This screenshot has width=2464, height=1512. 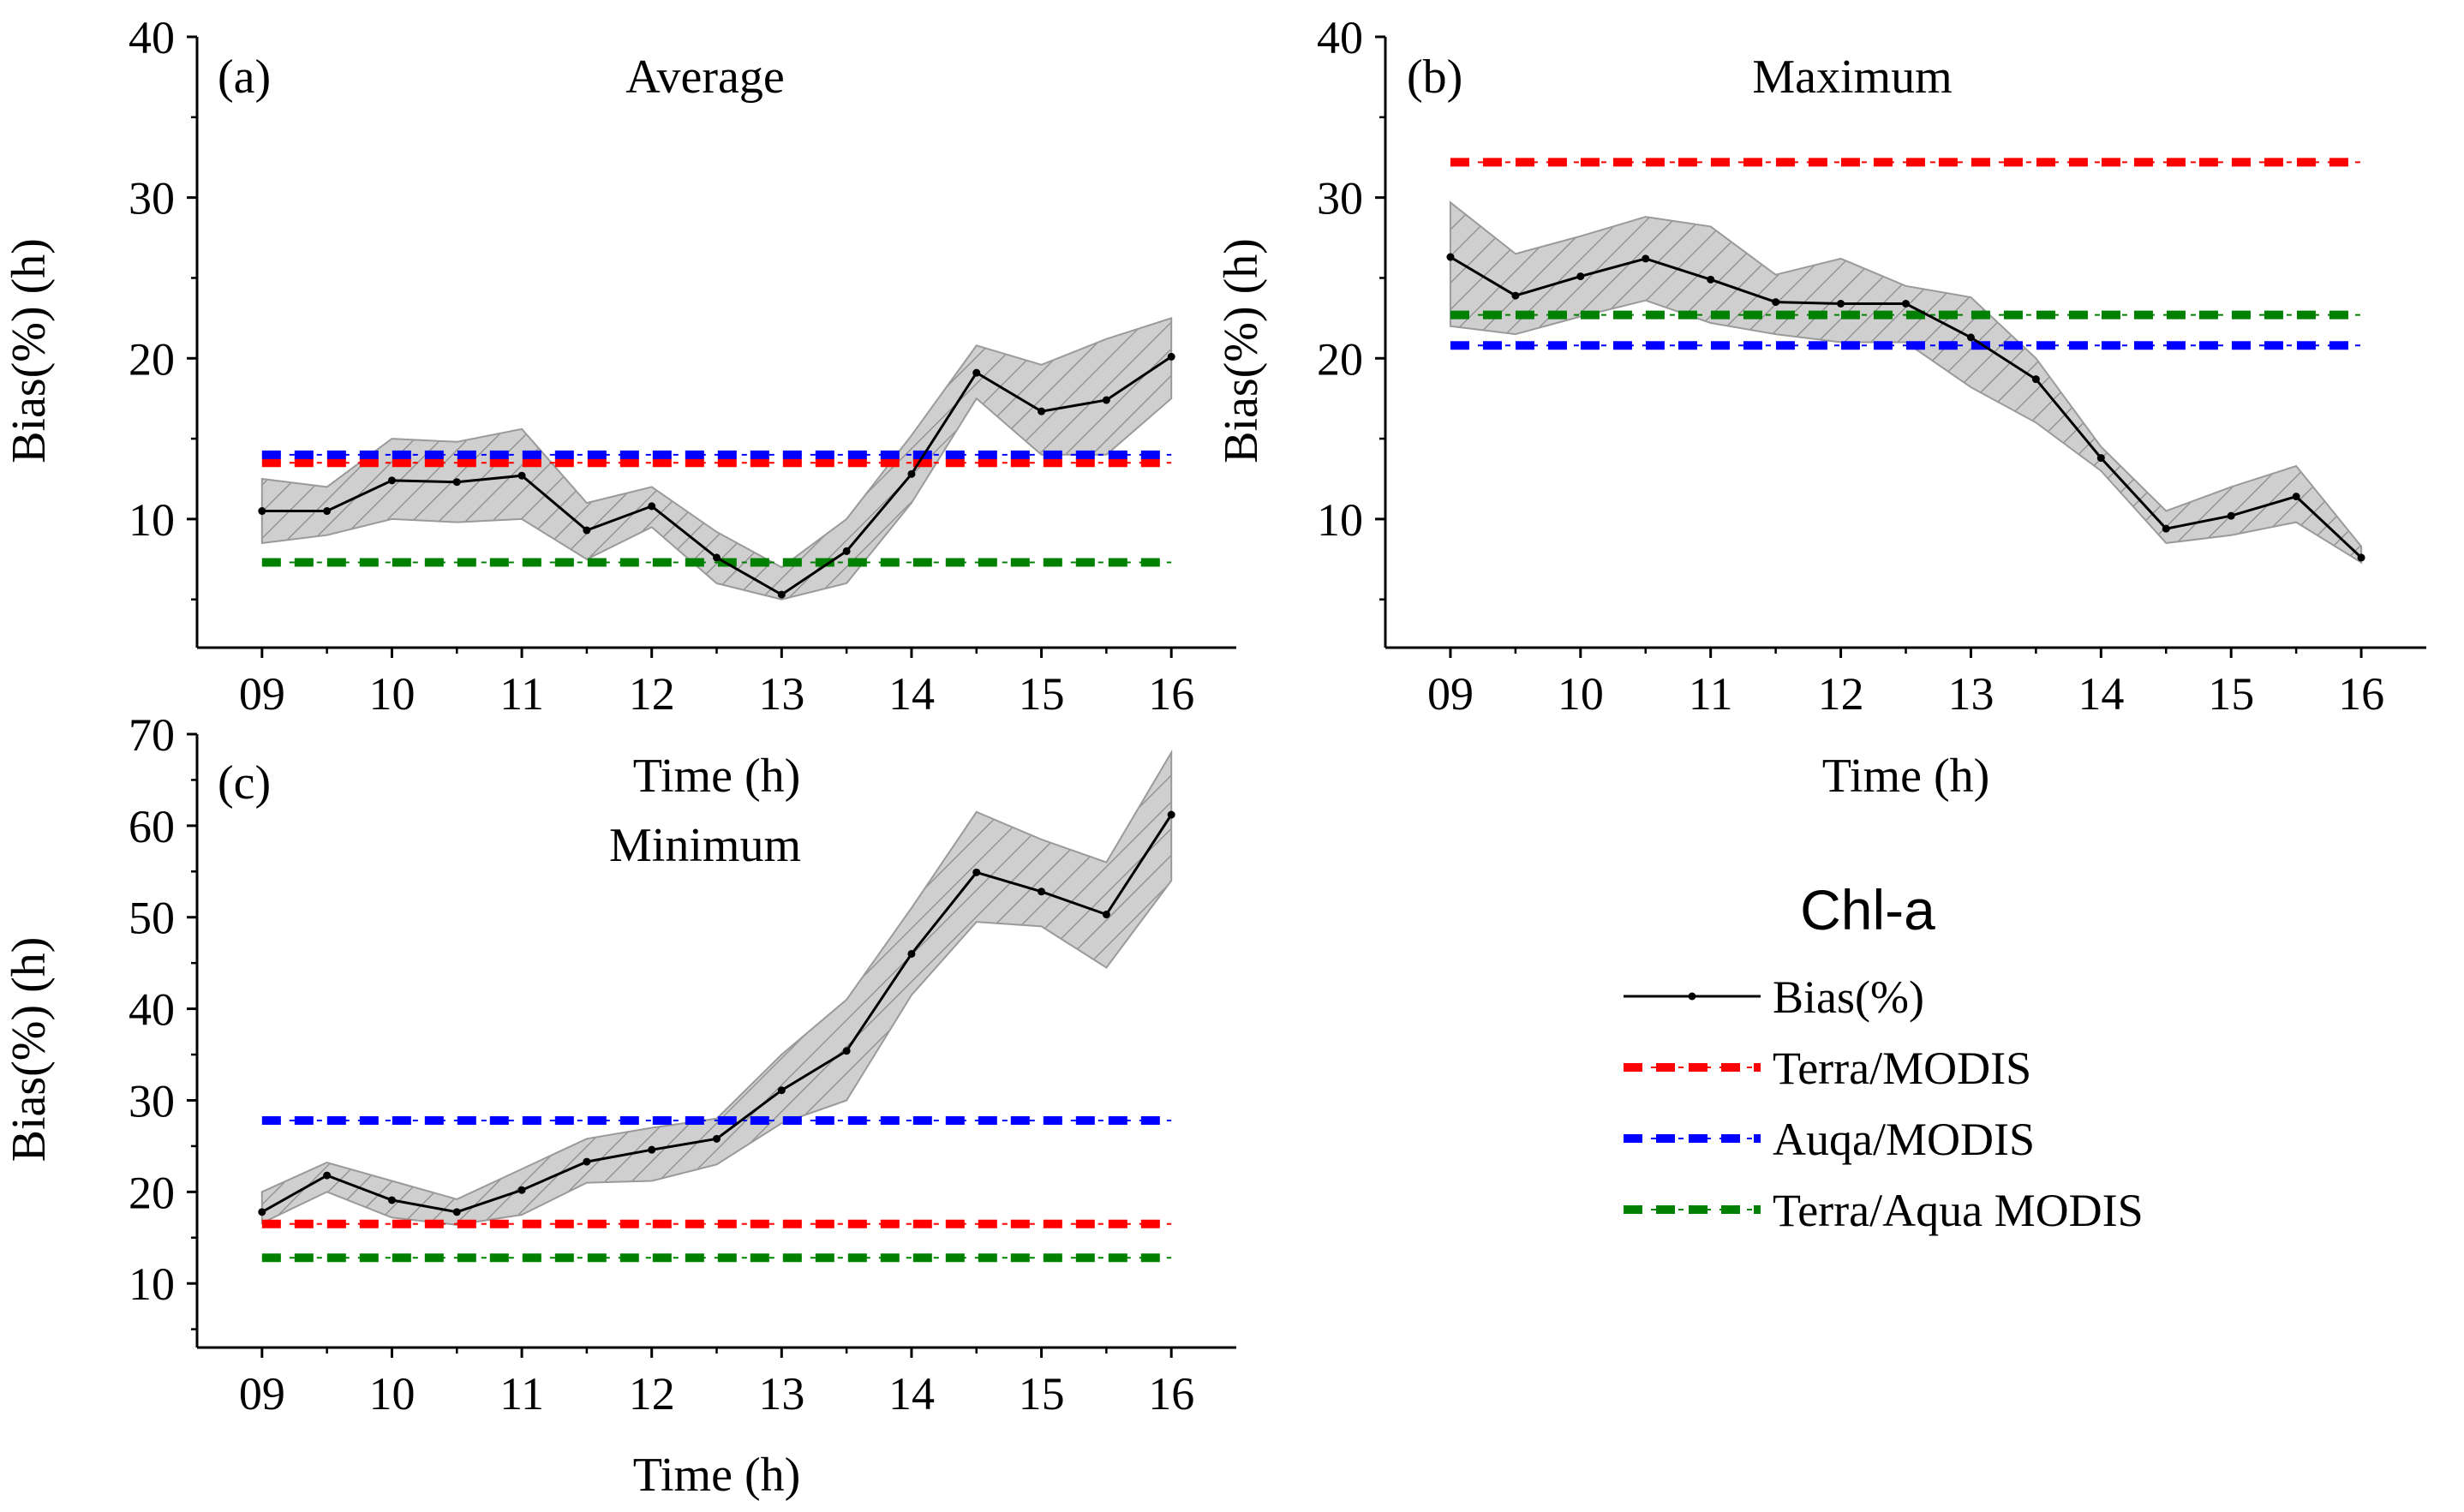 What do you see at coordinates (244, 77) in the screenshot?
I see `panel-label: (a)` at bounding box center [244, 77].